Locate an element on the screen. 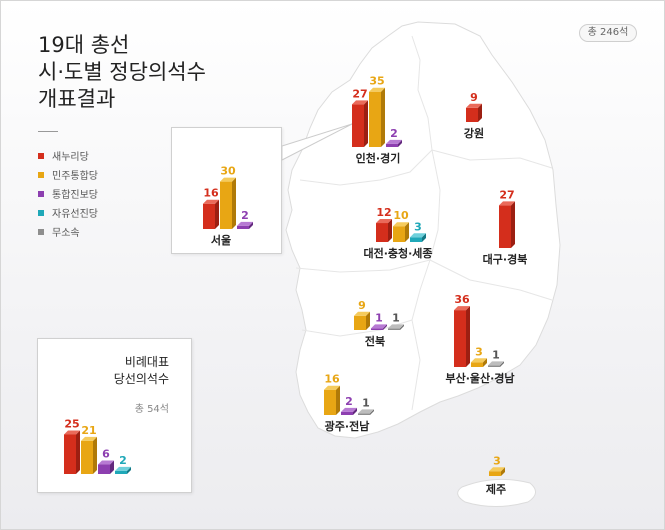  proportional-box: 비례대표 당선의석수 총 54석 is located at coordinates (114, 415).